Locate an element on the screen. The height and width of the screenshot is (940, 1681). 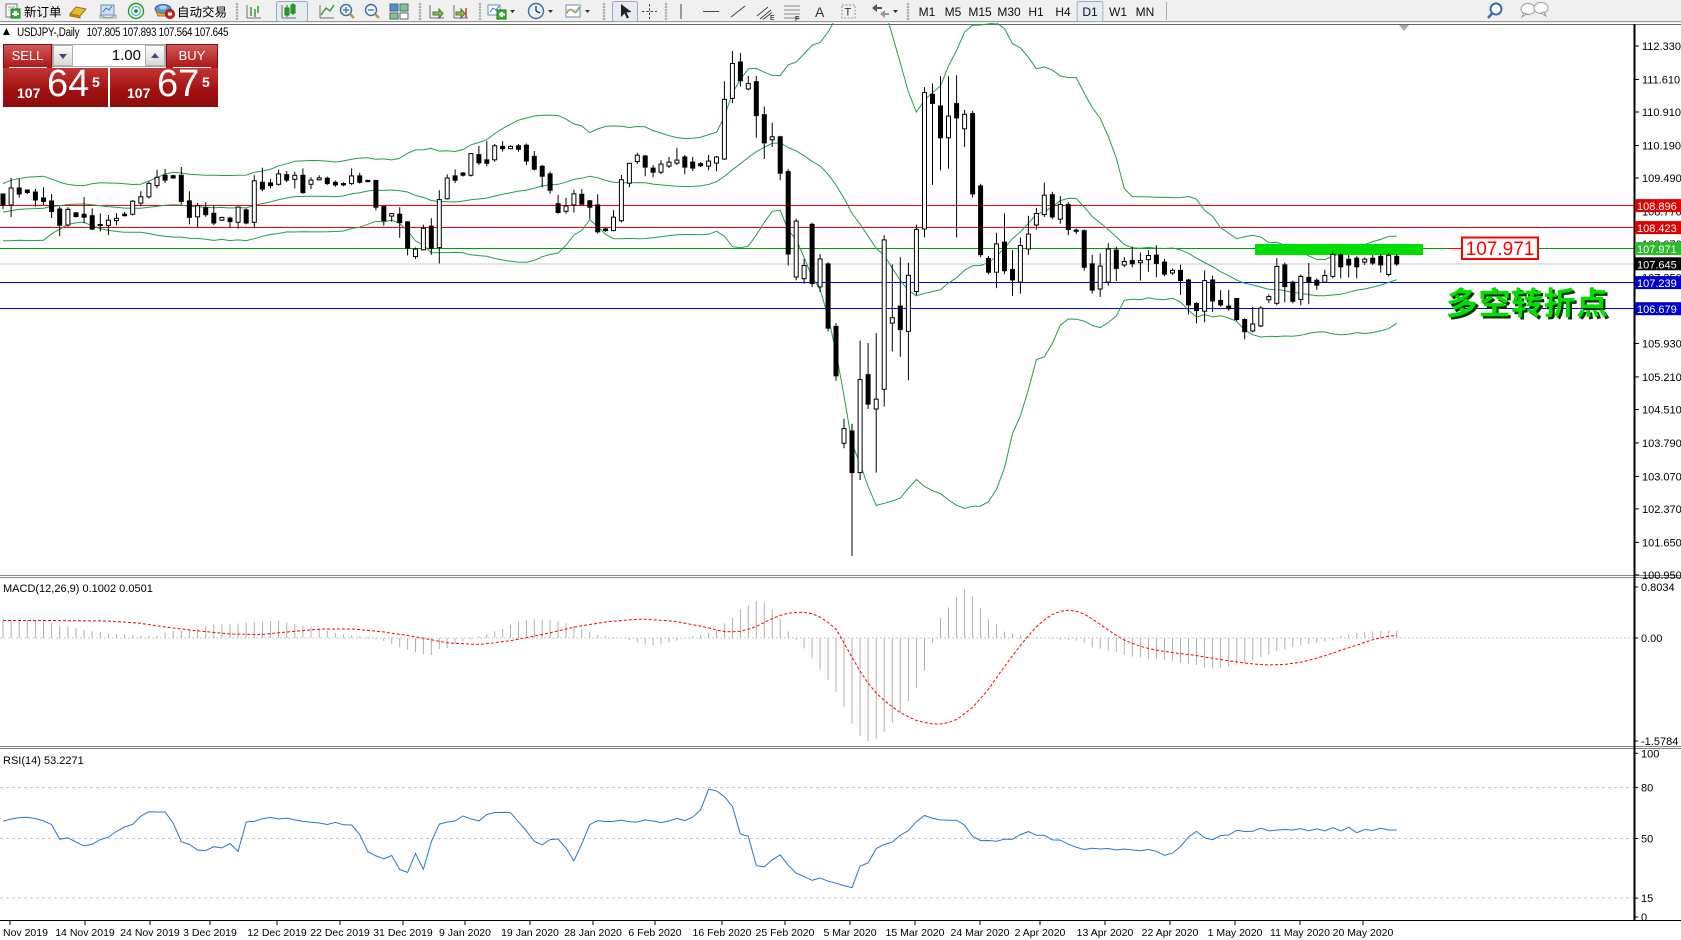
svg-text: 28 Jan 2020 is located at coordinates (593, 933).